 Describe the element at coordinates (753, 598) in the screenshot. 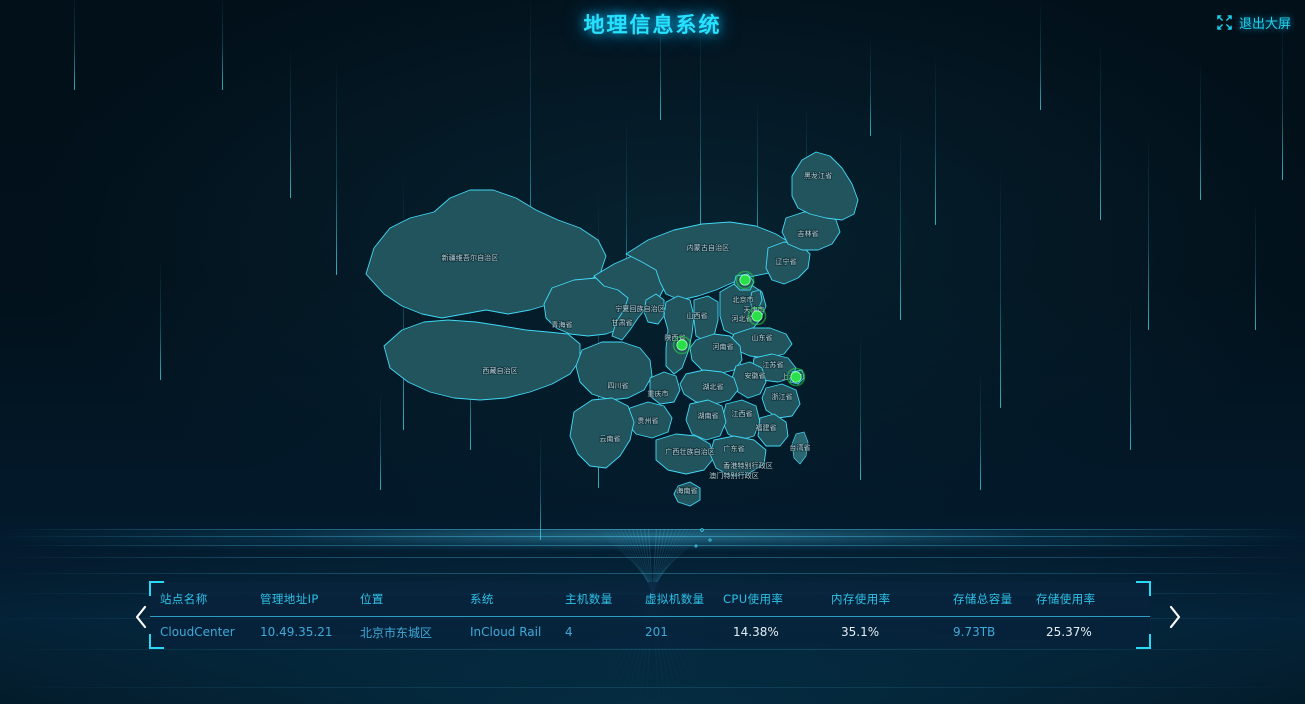

I see `column-header: CPU使用率` at that location.